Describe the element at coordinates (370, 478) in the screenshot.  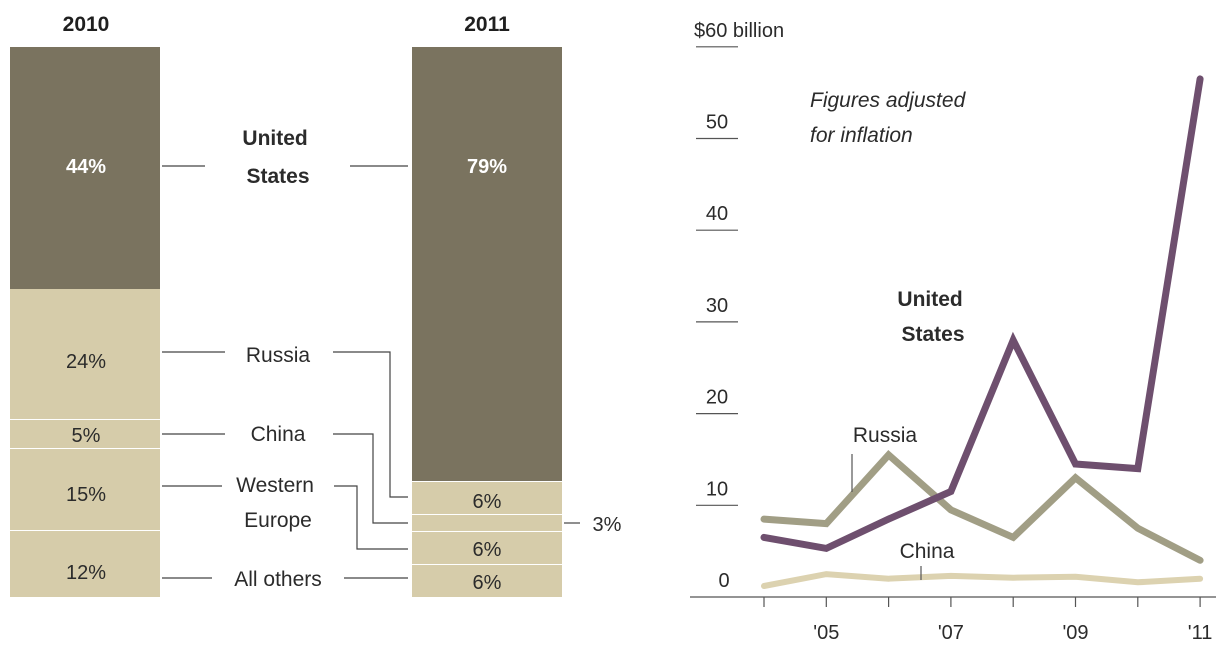
I see `connector-china-right` at that location.